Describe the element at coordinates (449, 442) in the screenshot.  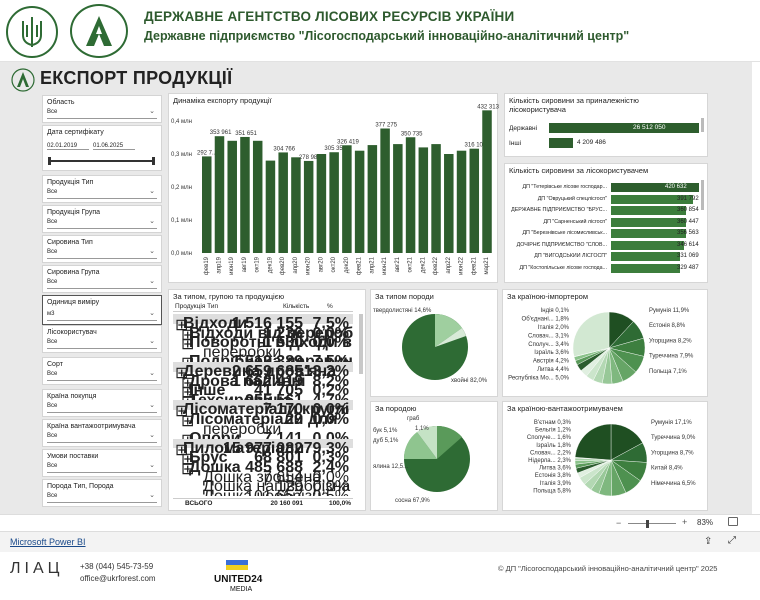
I see `pie-slice-oak` at that location.